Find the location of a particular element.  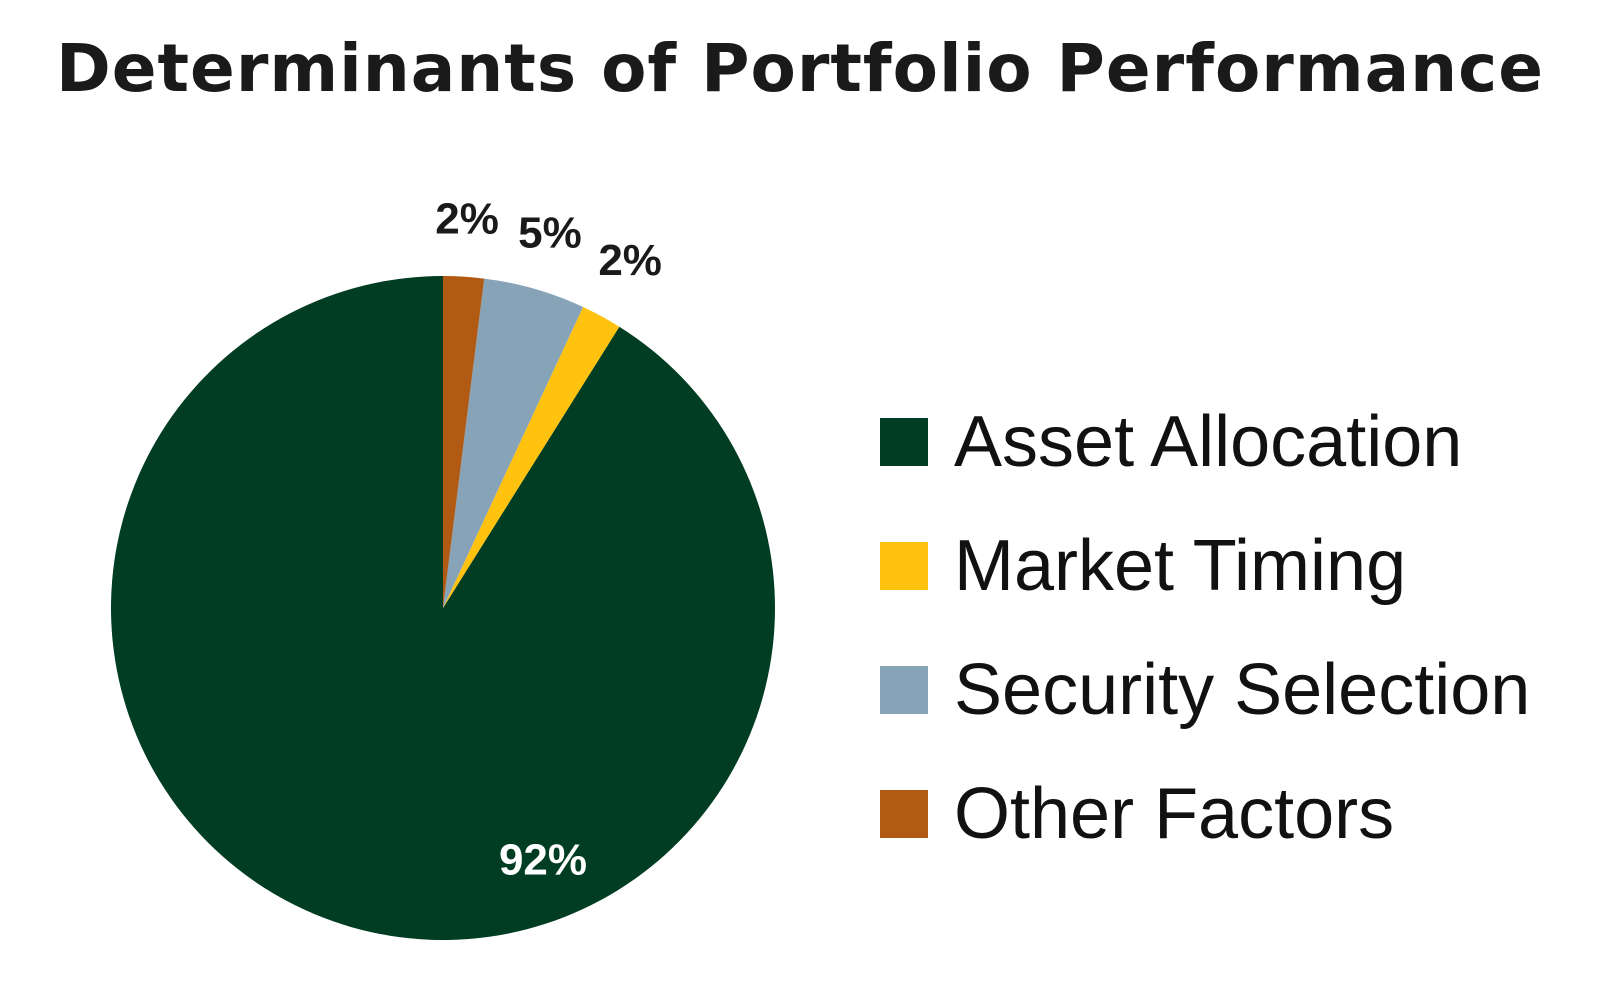

legend-label: Other Factors is located at coordinates (1174, 814).